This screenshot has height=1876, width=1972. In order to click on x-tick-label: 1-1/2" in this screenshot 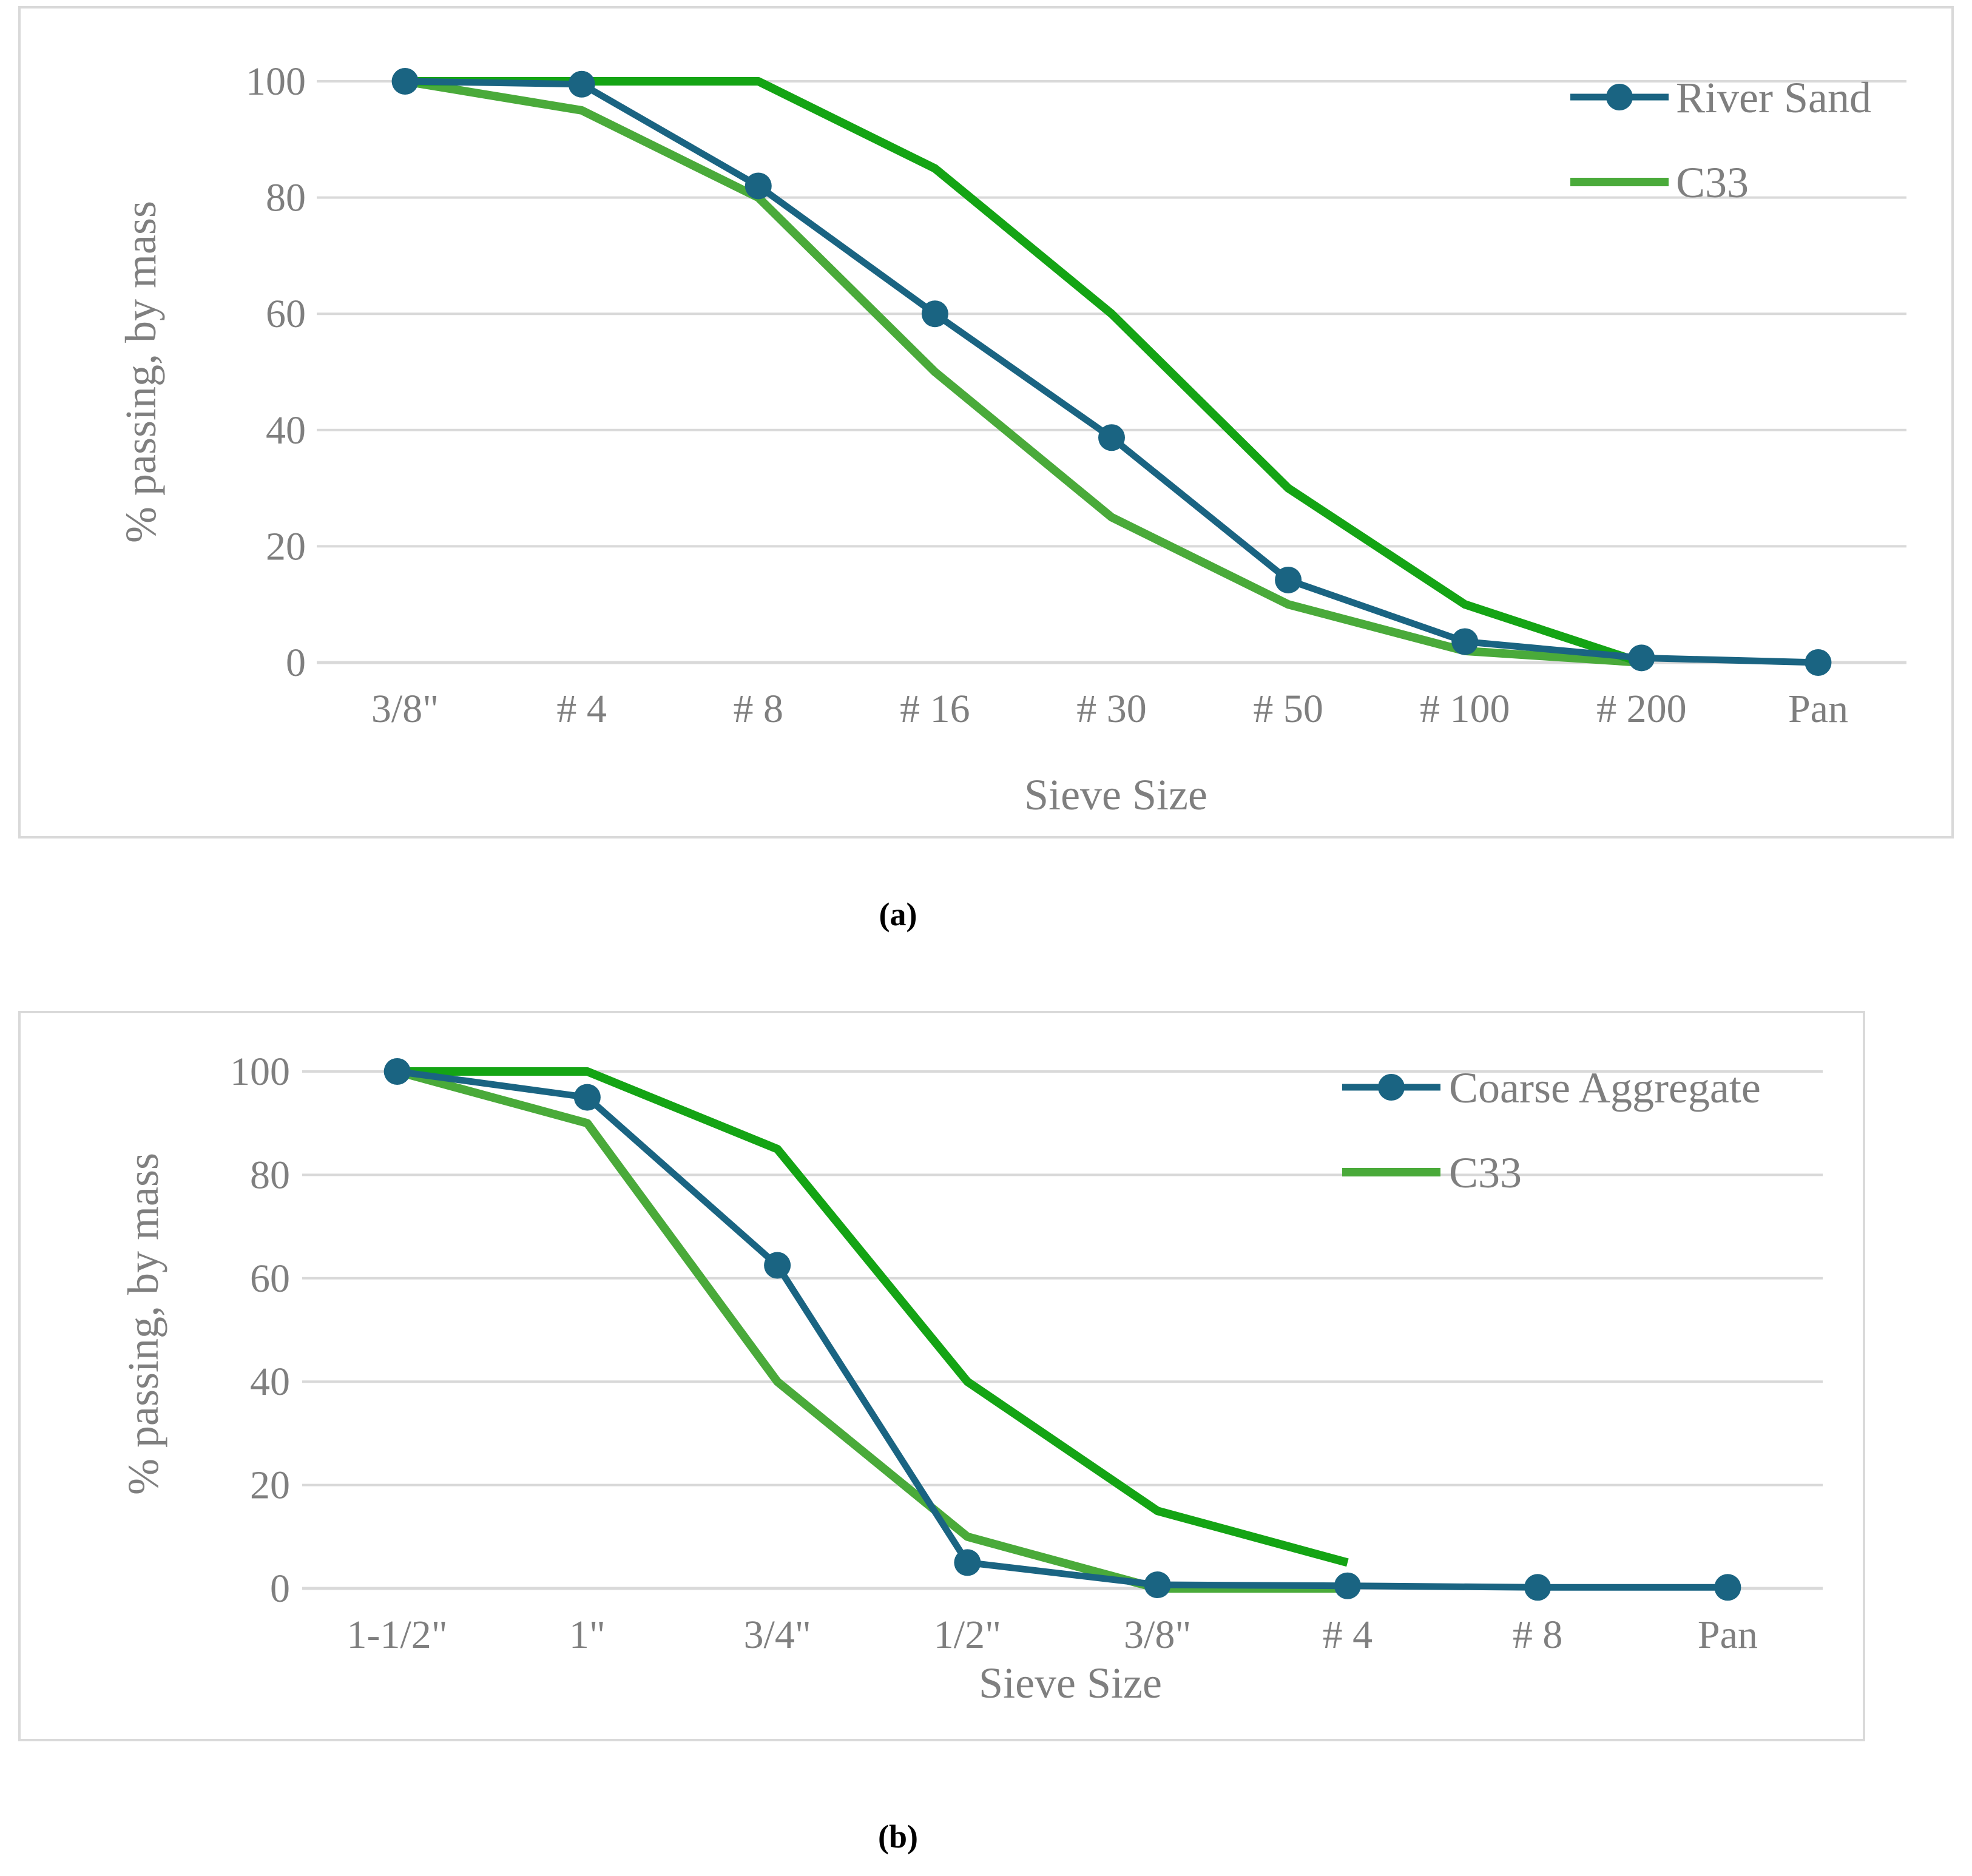, I will do `click(396, 1635)`.